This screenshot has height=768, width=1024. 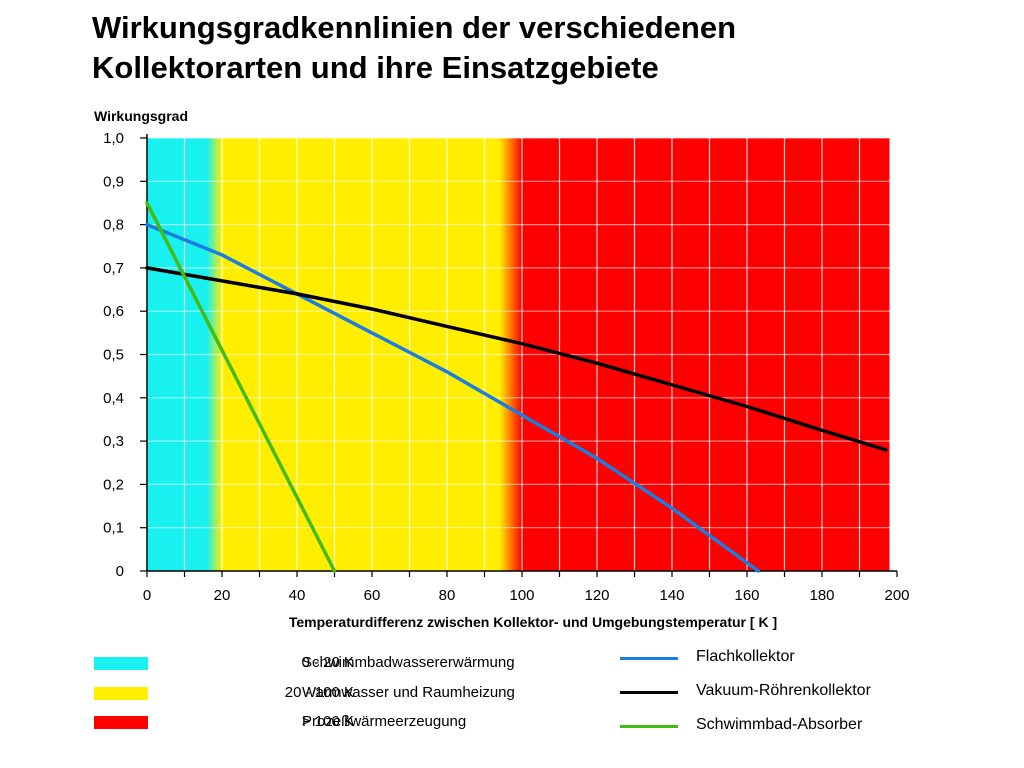 I want to click on legend-swatch-cyan, so click(x=121, y=663).